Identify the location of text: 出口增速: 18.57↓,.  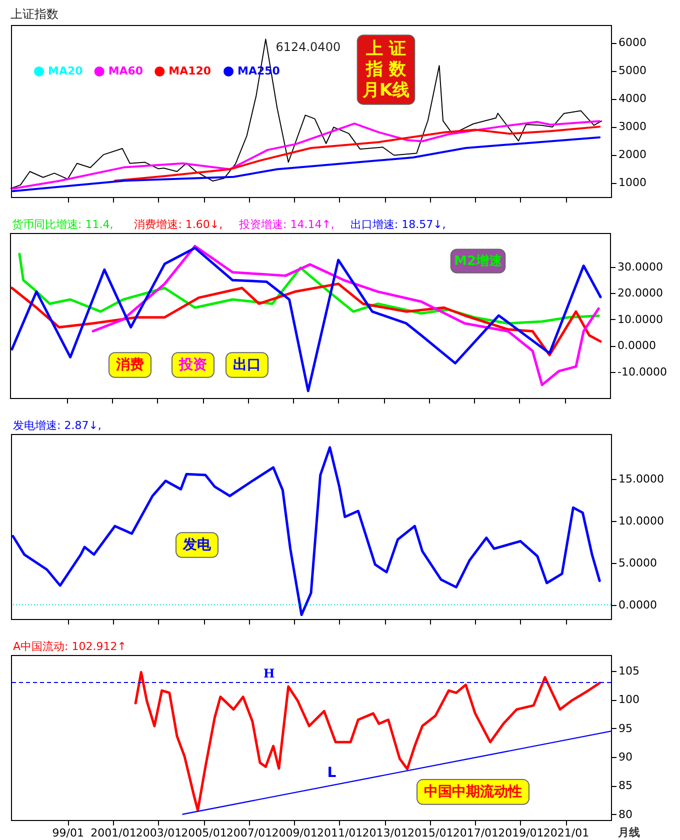
(398, 224).